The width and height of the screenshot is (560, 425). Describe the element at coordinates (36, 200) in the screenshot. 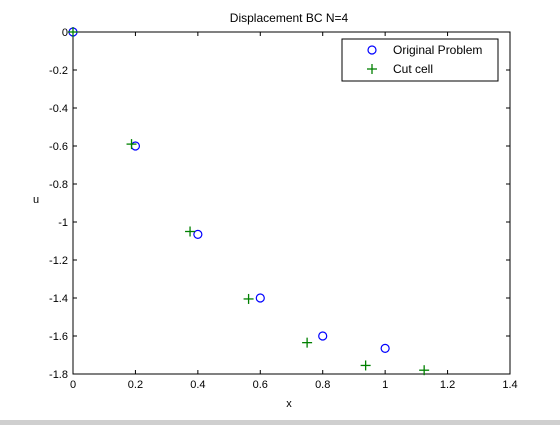

I see `y-axis-label: u` at that location.